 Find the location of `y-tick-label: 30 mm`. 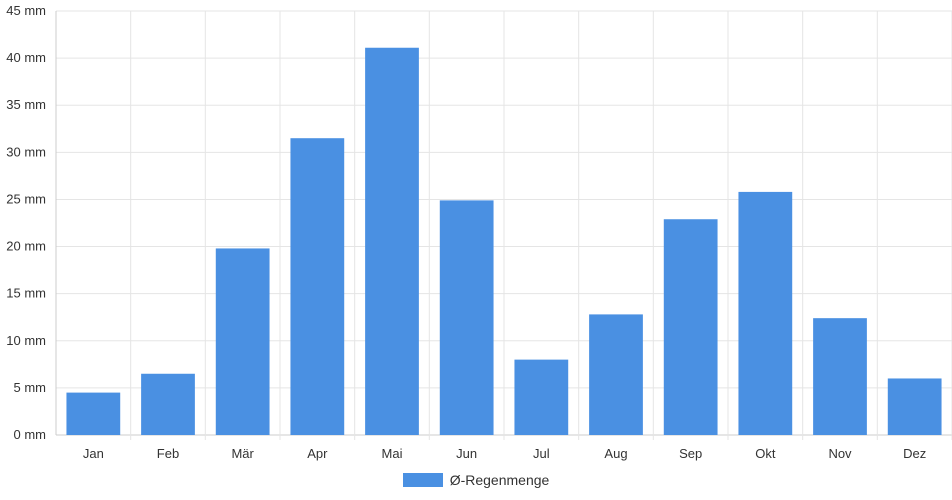

y-tick-label: 30 mm is located at coordinates (26, 151).